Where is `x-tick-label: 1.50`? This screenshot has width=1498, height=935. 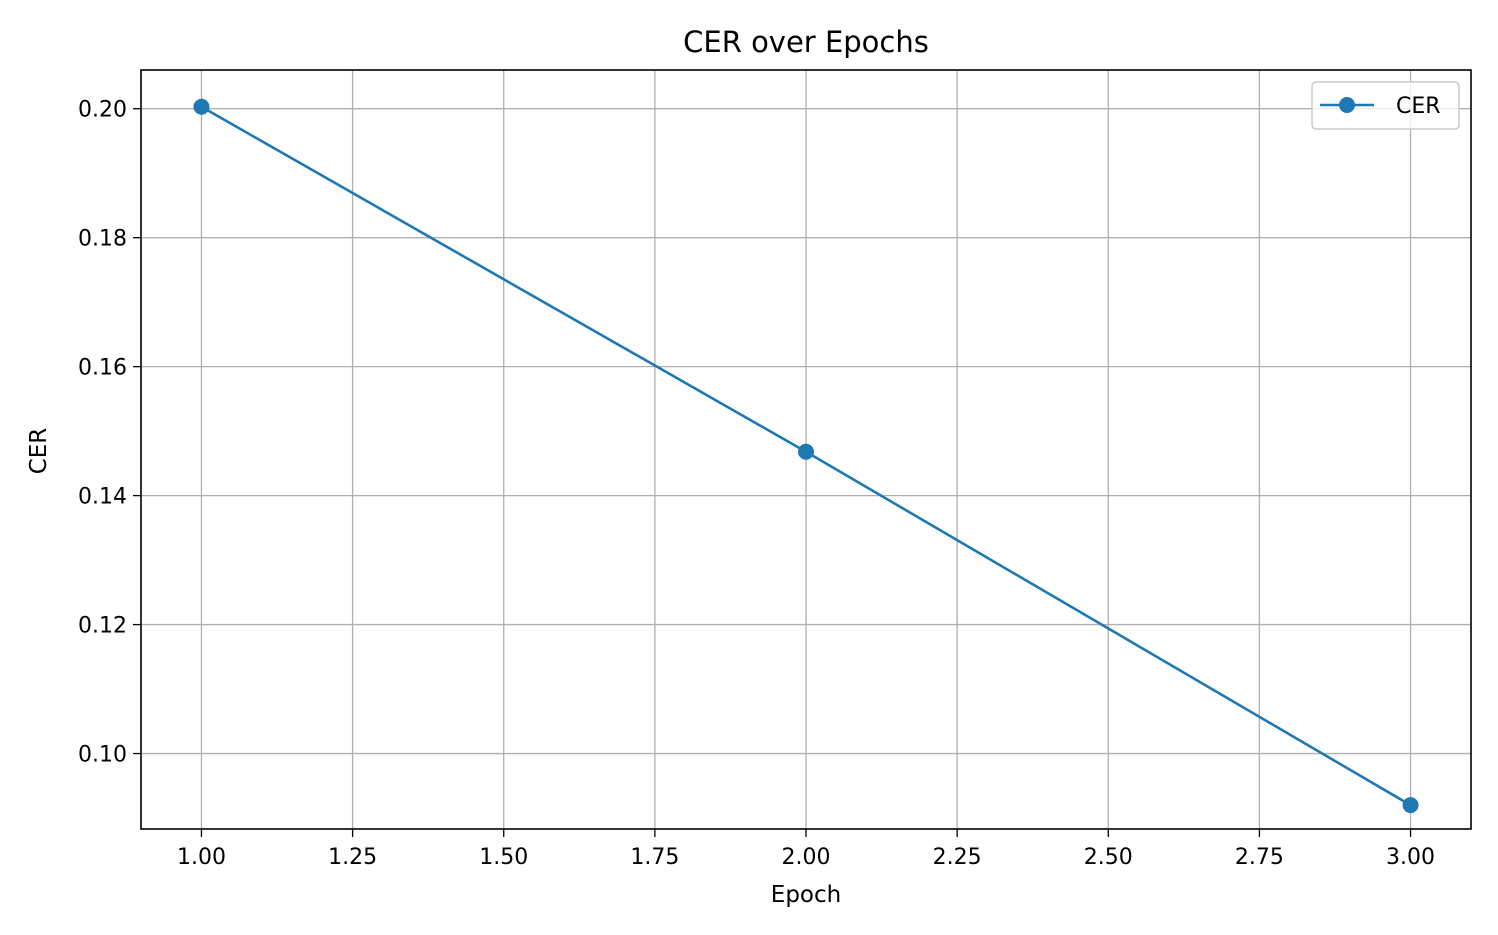 x-tick-label: 1.50 is located at coordinates (503, 857).